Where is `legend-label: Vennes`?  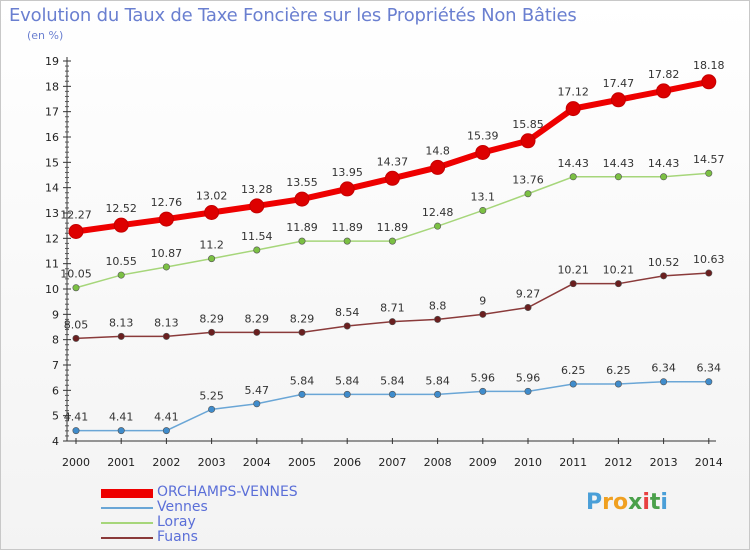
legend-label: Vennes is located at coordinates (182, 507).